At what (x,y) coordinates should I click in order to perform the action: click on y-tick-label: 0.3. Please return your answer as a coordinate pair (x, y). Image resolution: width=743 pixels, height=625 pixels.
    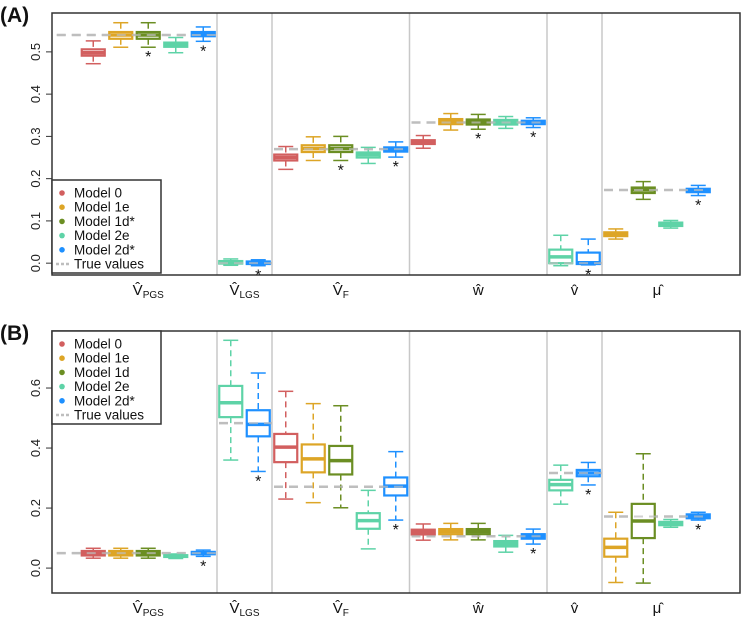
    Looking at the image, I should click on (35, 136).